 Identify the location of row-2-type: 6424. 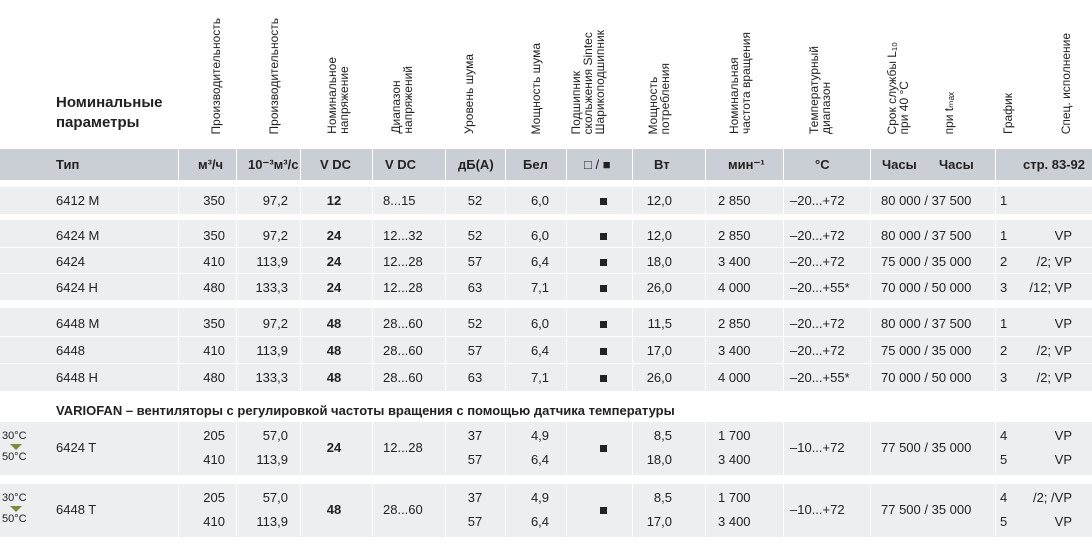
(70, 261).